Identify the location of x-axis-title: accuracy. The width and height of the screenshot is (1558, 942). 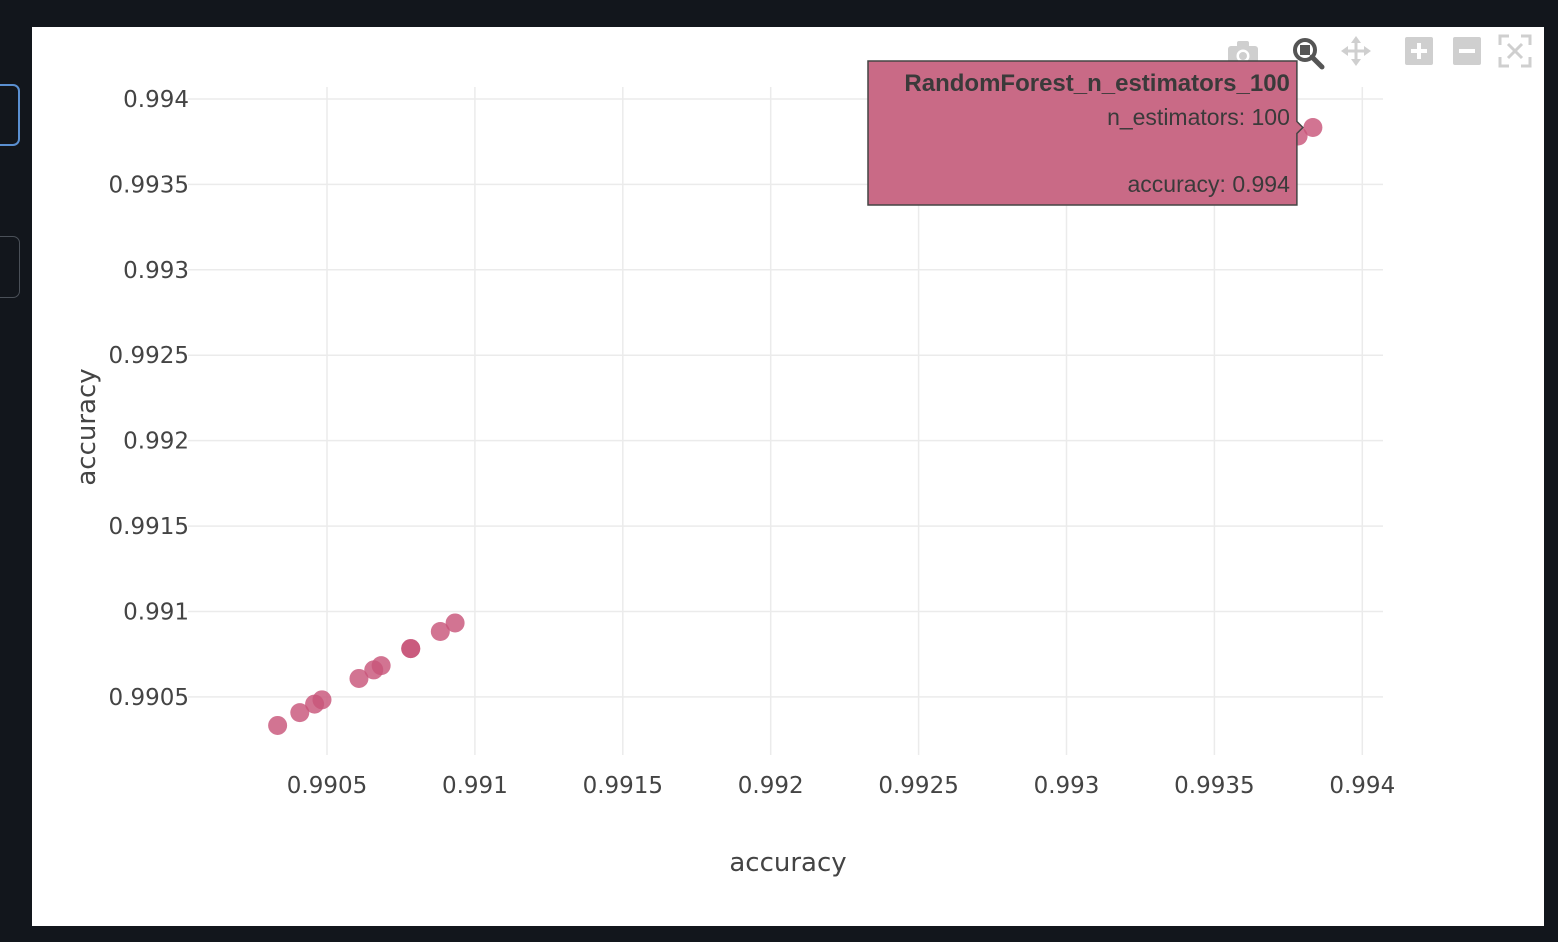
(787, 863).